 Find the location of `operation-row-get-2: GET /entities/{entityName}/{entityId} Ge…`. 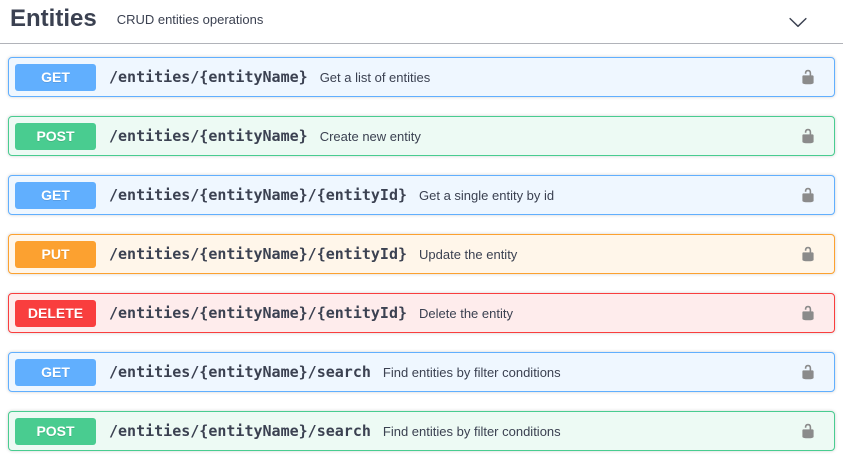

operation-row-get-2: GET /entities/{entityName}/{entityId} Ge… is located at coordinates (421, 195).